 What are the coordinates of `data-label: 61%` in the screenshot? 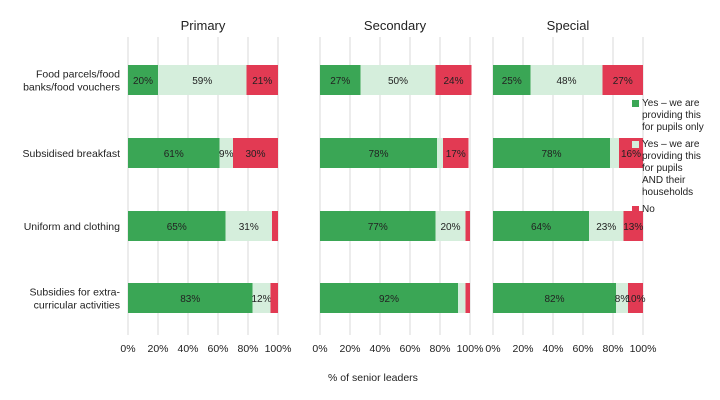 It's located at (174, 154).